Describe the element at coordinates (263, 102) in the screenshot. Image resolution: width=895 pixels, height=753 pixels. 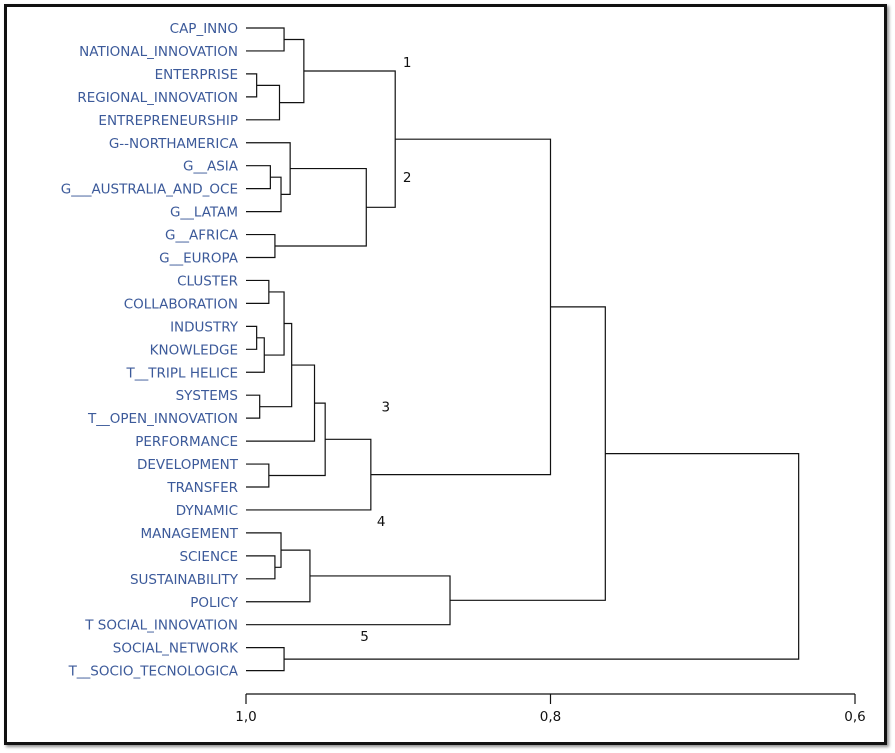
I see `dendrogram-link-m3` at that location.